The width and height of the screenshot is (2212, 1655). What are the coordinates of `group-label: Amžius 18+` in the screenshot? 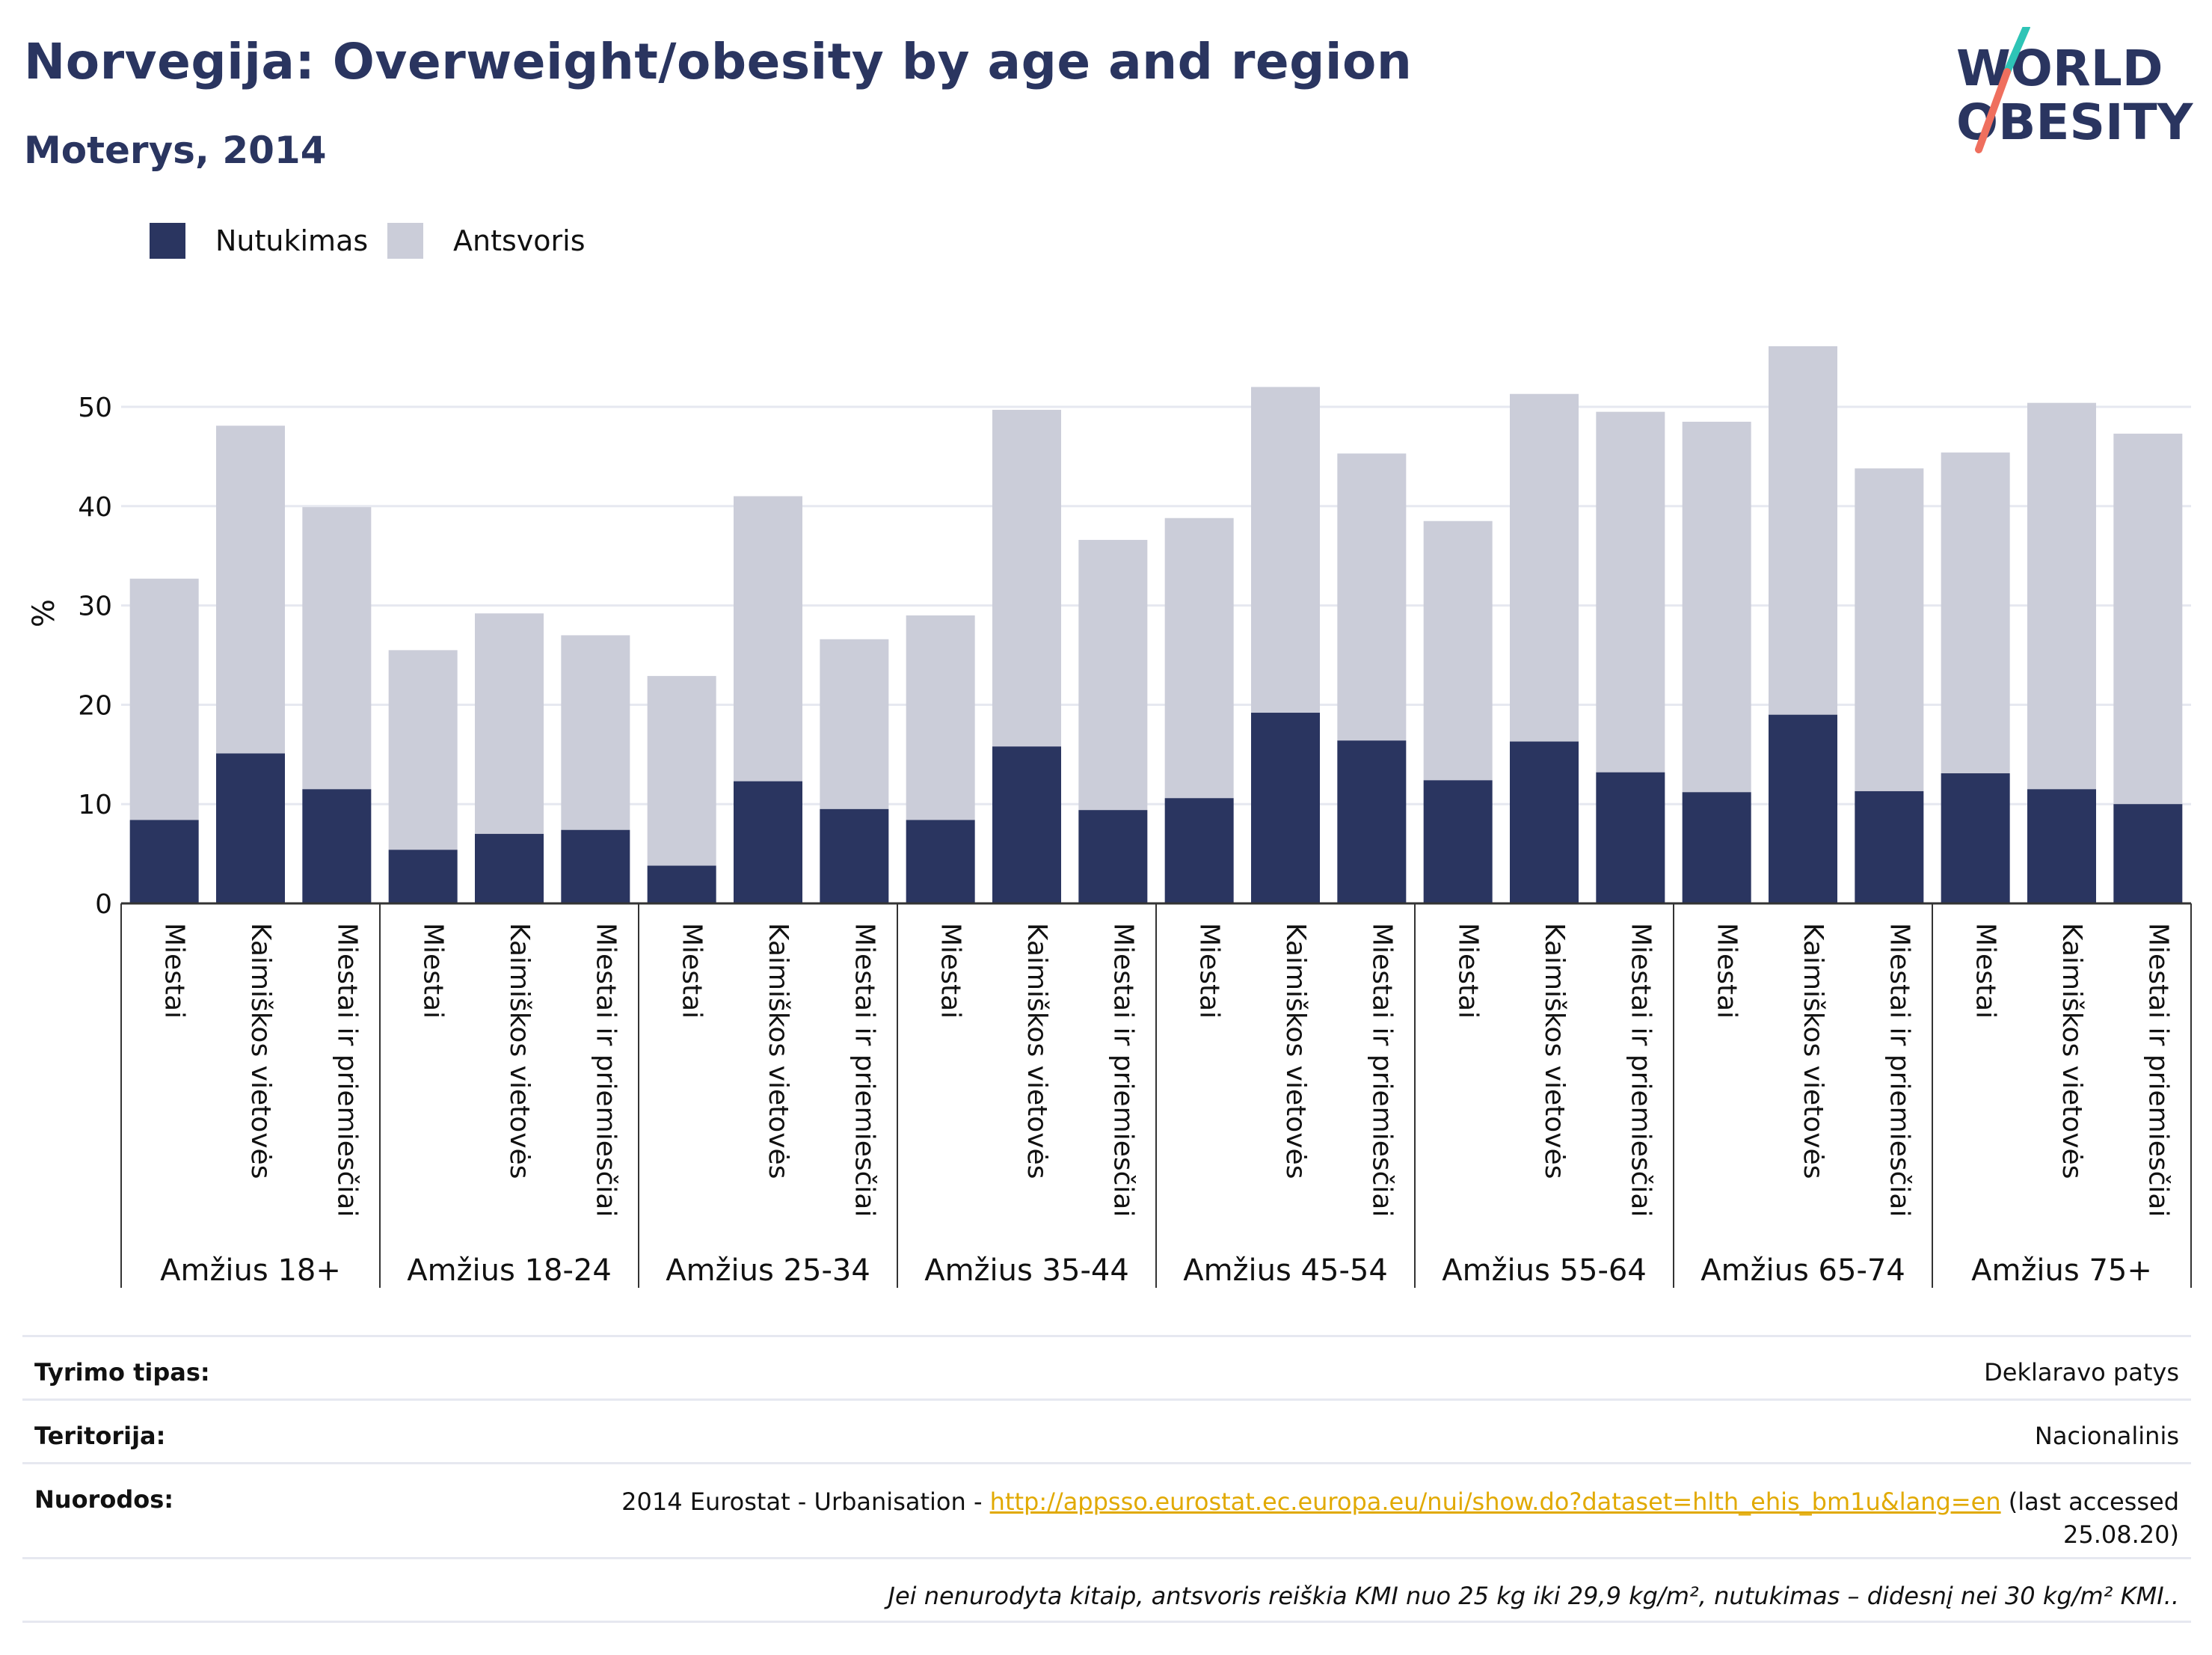 It's located at (250, 1270).